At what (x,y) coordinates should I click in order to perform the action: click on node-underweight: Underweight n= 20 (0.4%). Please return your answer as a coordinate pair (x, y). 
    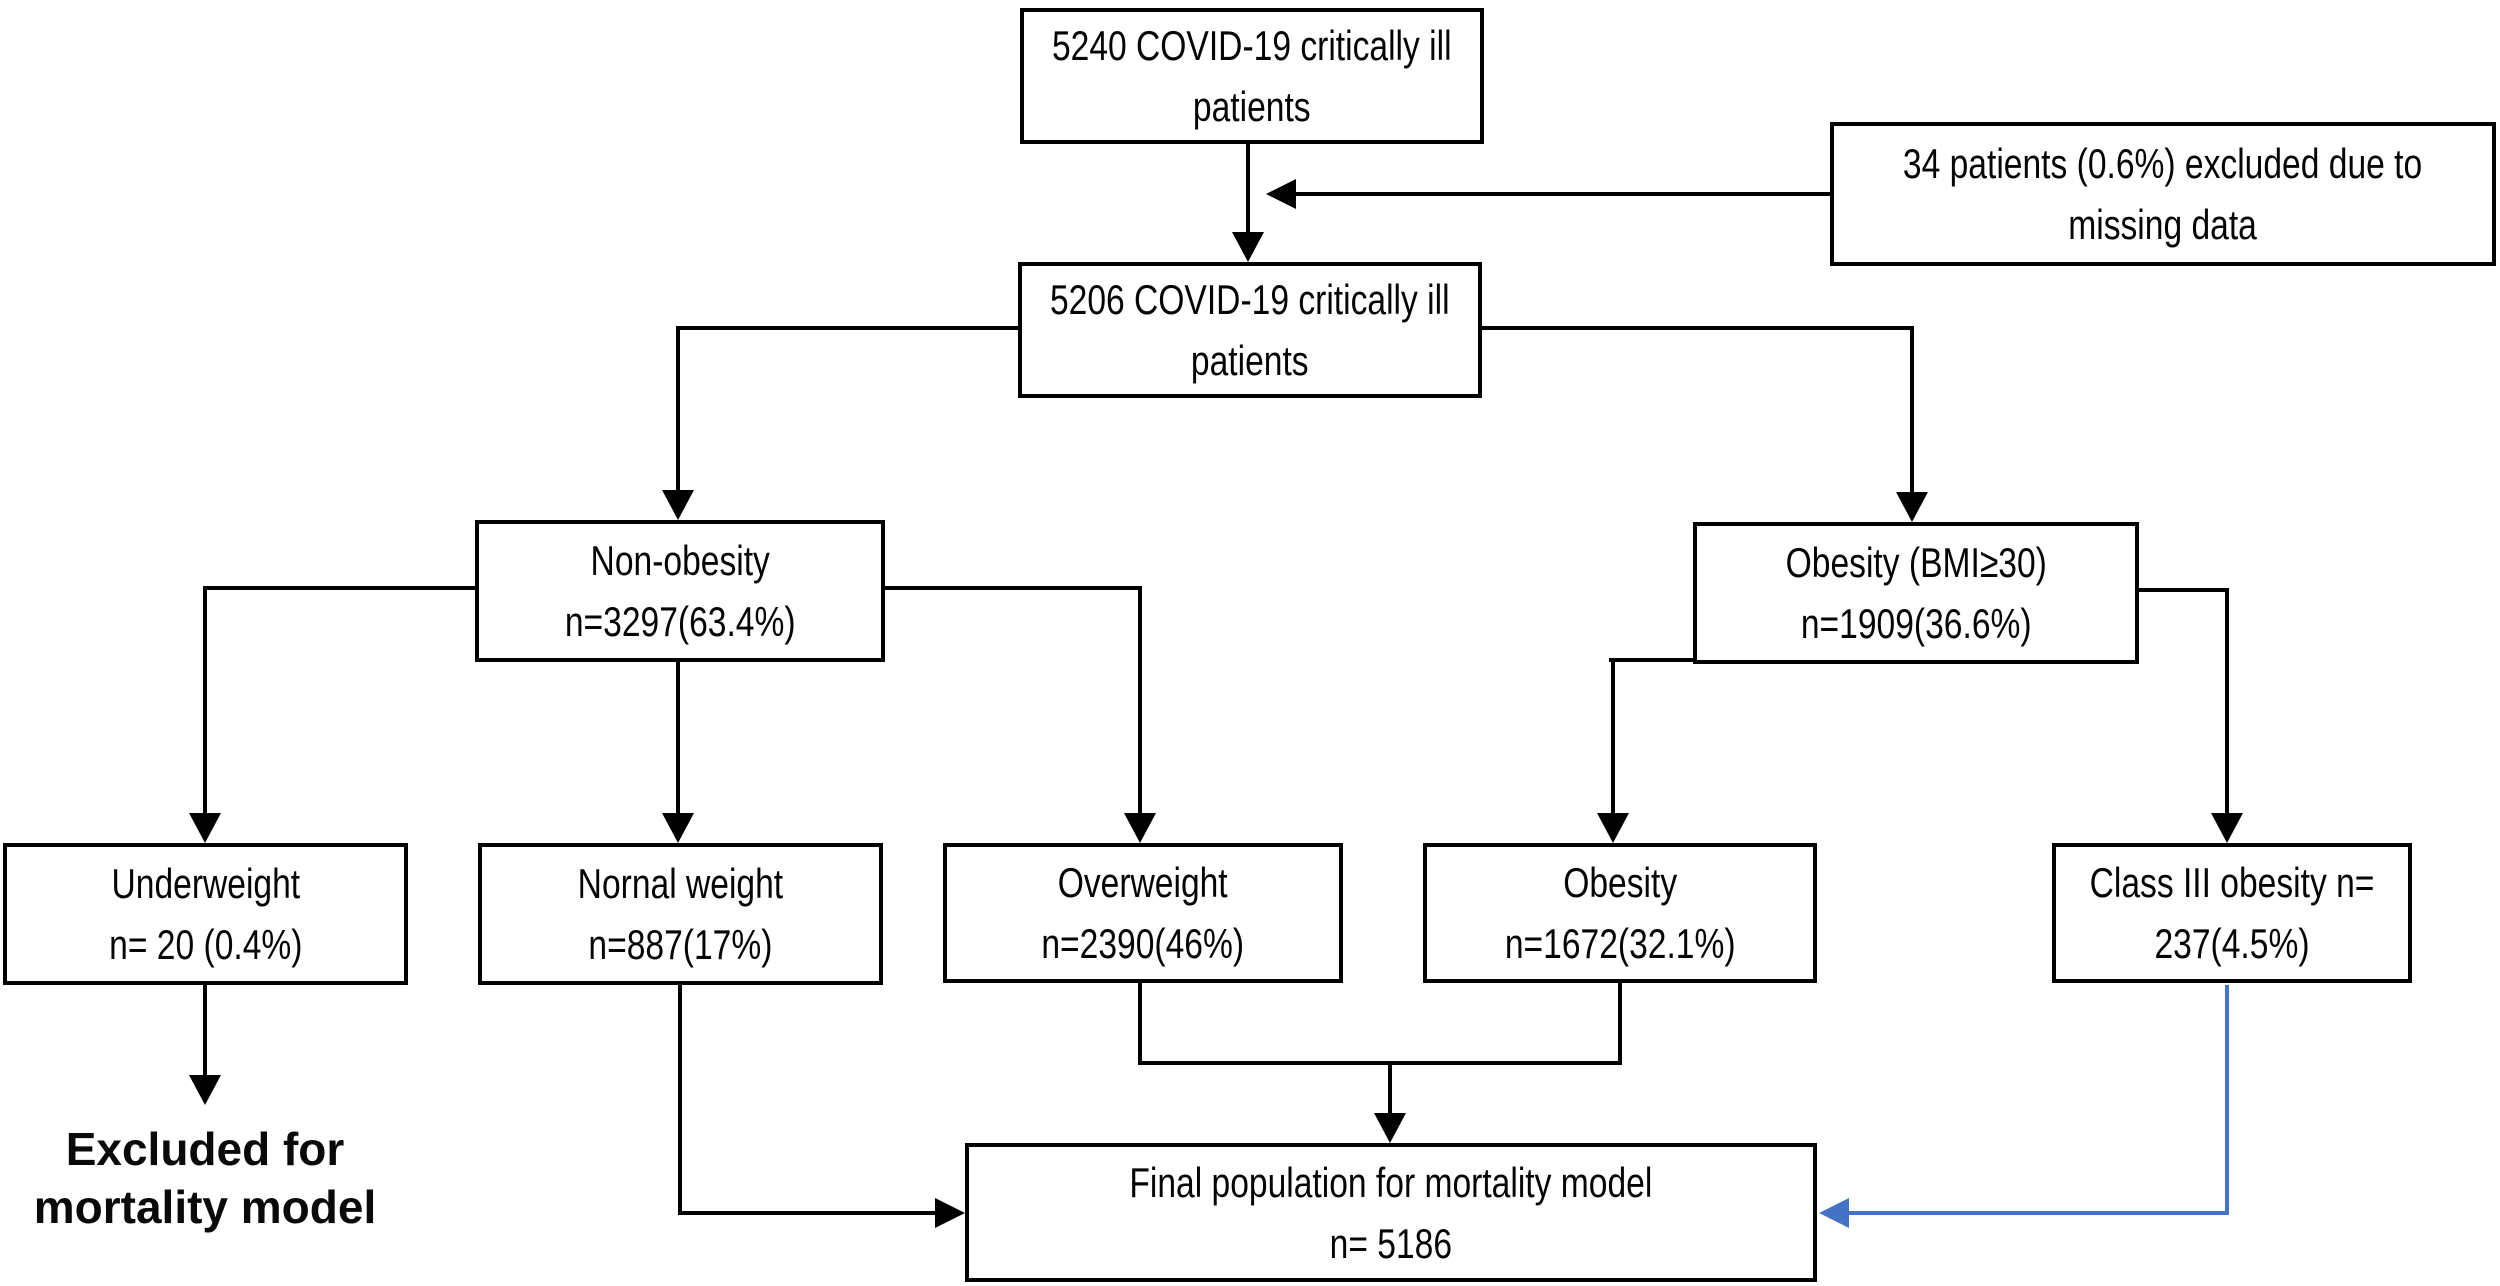
    Looking at the image, I should click on (205, 914).